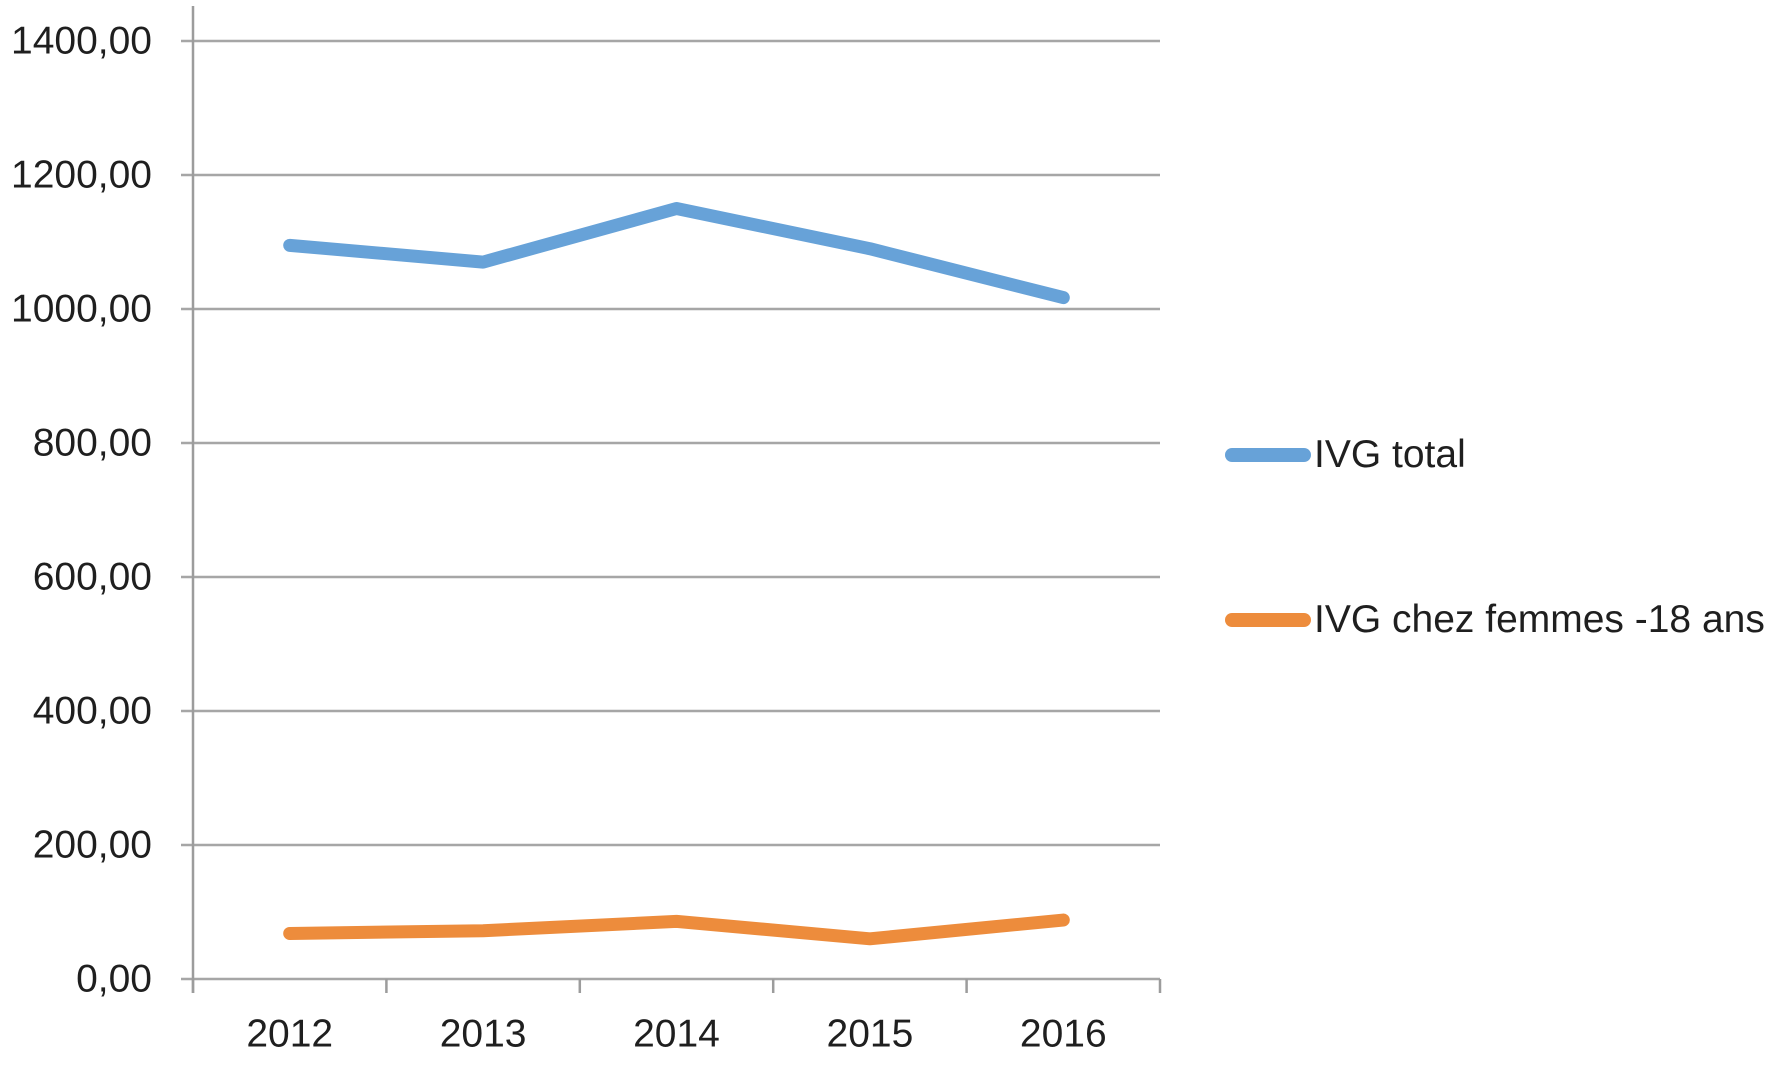  Describe the element at coordinates (92, 443) in the screenshot. I see `y-axis-label: 800,00` at that location.